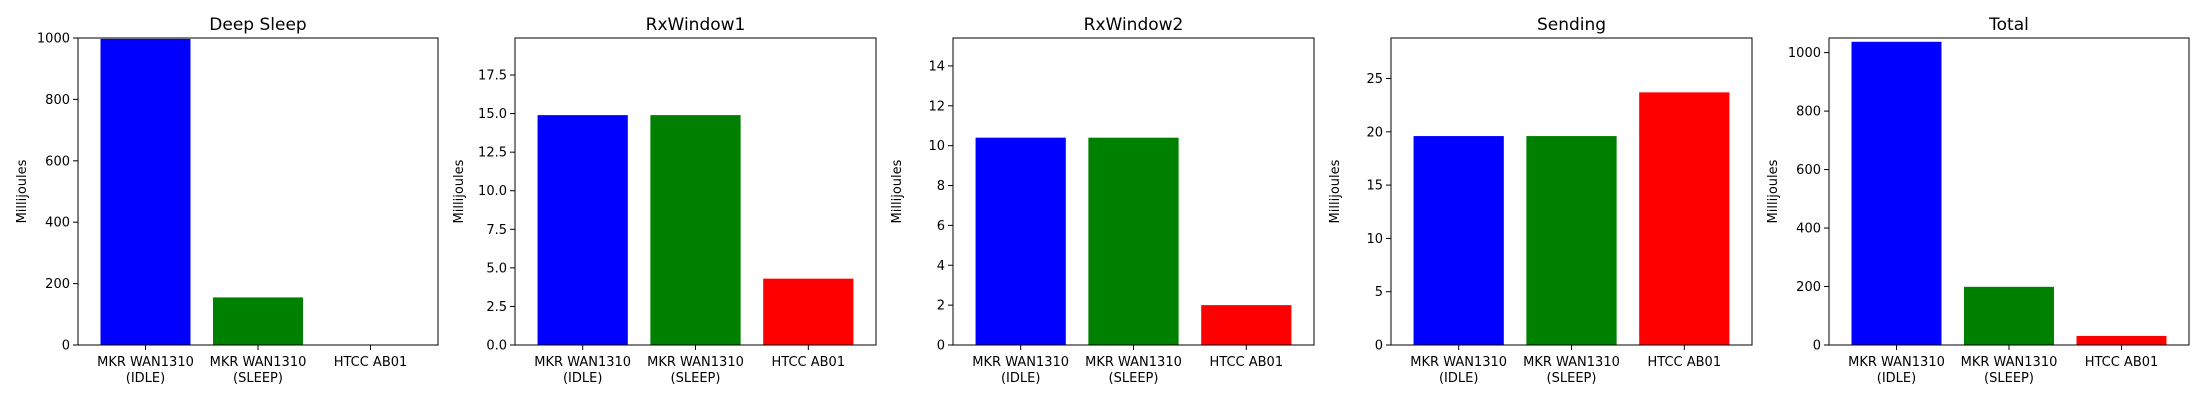 This screenshot has width=2200, height=400. What do you see at coordinates (936, 106) in the screenshot?
I see `y-tick-label: 12` at bounding box center [936, 106].